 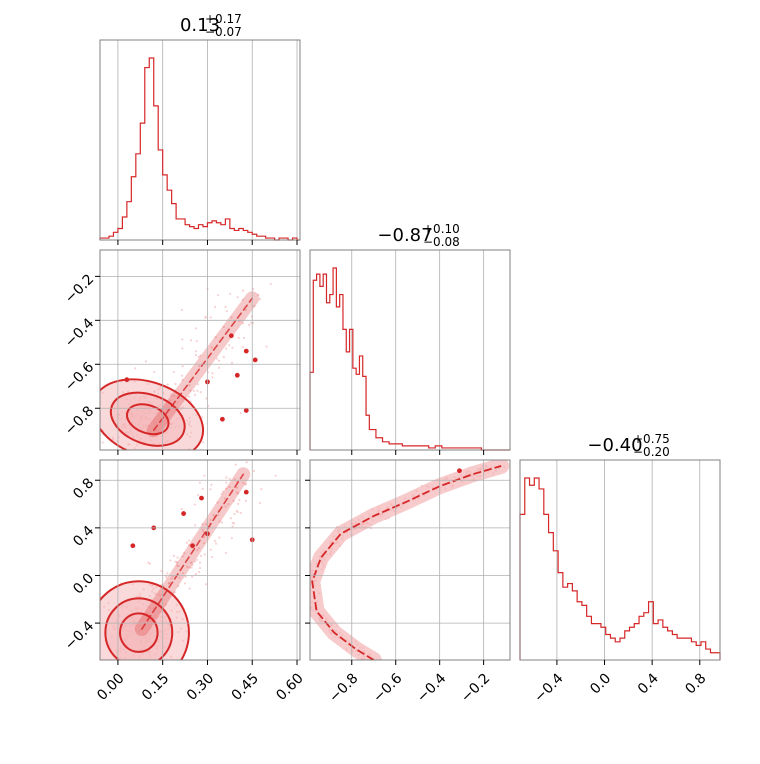 What do you see at coordinates (83, 488) in the screenshot?
I see `panel-3-1-ytick-label-3: 0.8` at bounding box center [83, 488].